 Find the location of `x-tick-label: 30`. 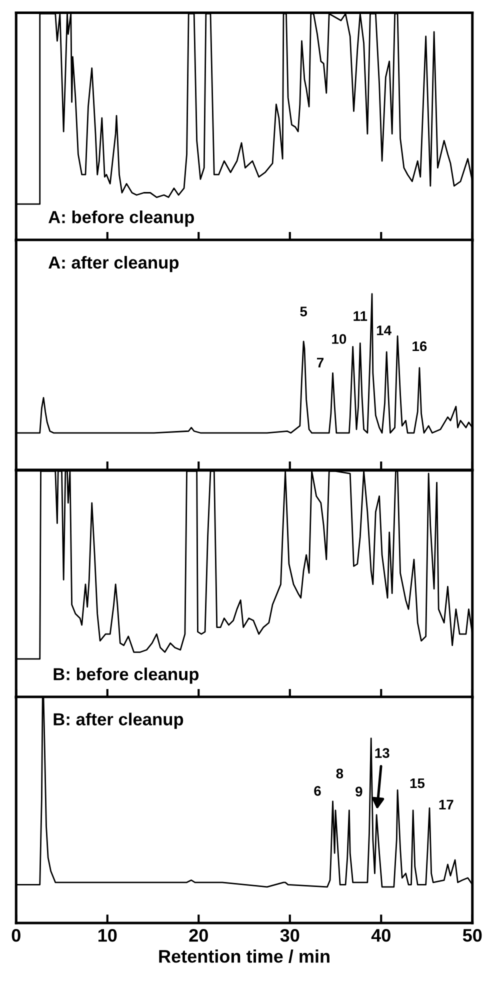

x-tick-label: 30 is located at coordinates (290, 935).